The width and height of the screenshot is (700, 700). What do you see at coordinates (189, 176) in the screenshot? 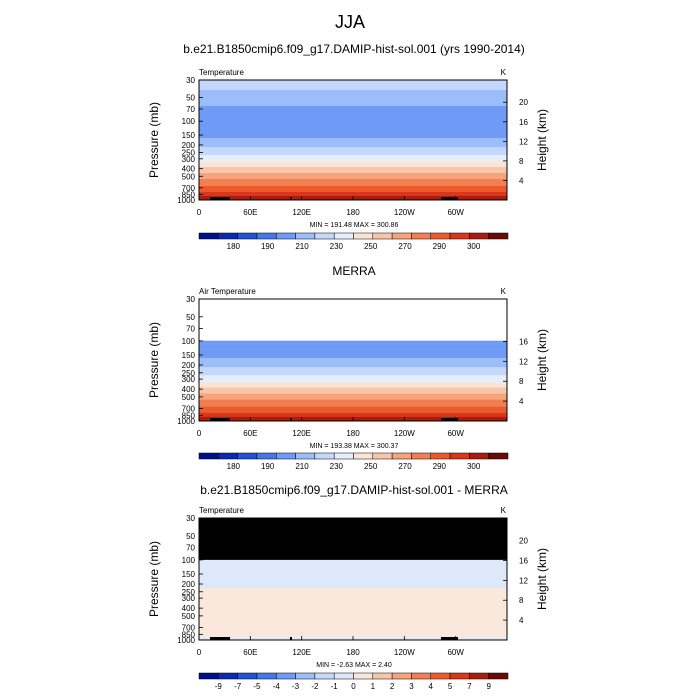
I see `pressure-tick-label: 500` at bounding box center [189, 176].